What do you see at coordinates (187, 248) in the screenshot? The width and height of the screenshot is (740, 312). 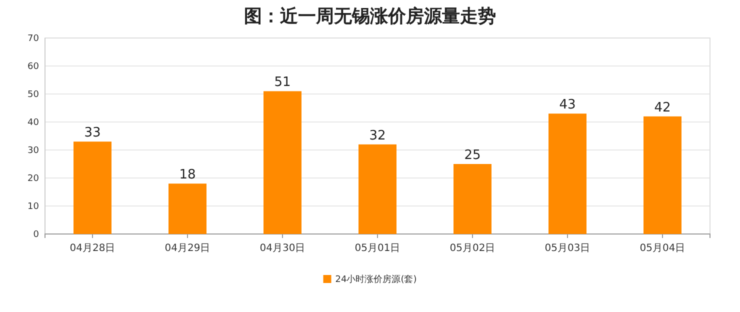 I see `x-tick-label: 04月29日` at bounding box center [187, 248].